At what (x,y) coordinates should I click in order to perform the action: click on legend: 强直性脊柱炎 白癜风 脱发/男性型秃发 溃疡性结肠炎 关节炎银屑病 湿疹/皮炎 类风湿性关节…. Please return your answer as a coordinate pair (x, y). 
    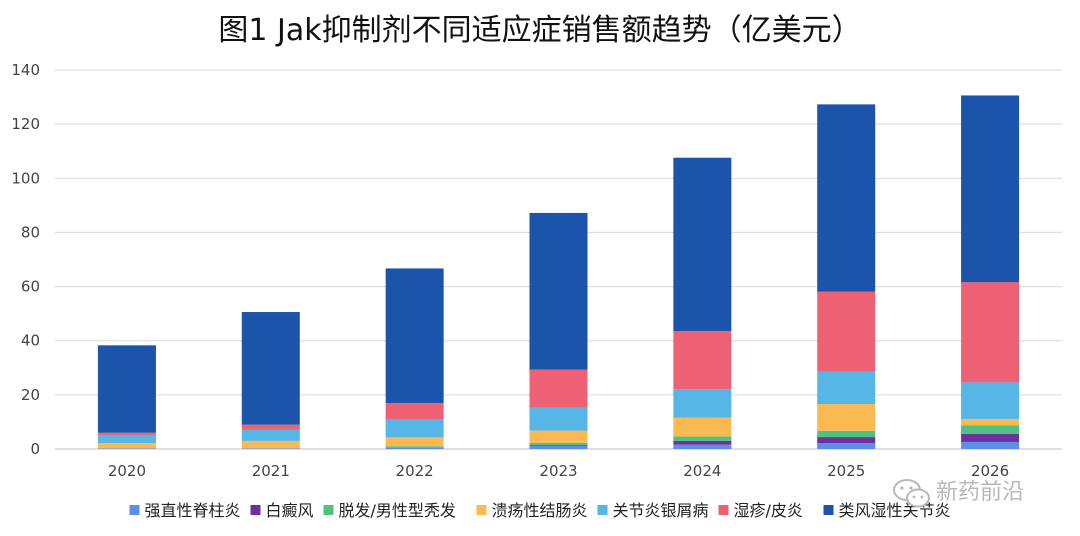
    Looking at the image, I should click on (540, 510).